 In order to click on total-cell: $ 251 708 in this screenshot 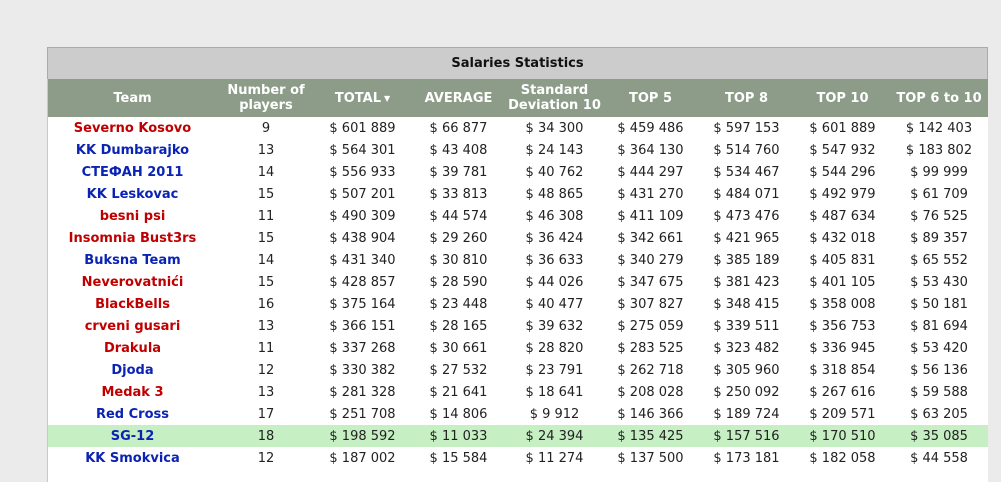, I will do `click(362, 414)`.